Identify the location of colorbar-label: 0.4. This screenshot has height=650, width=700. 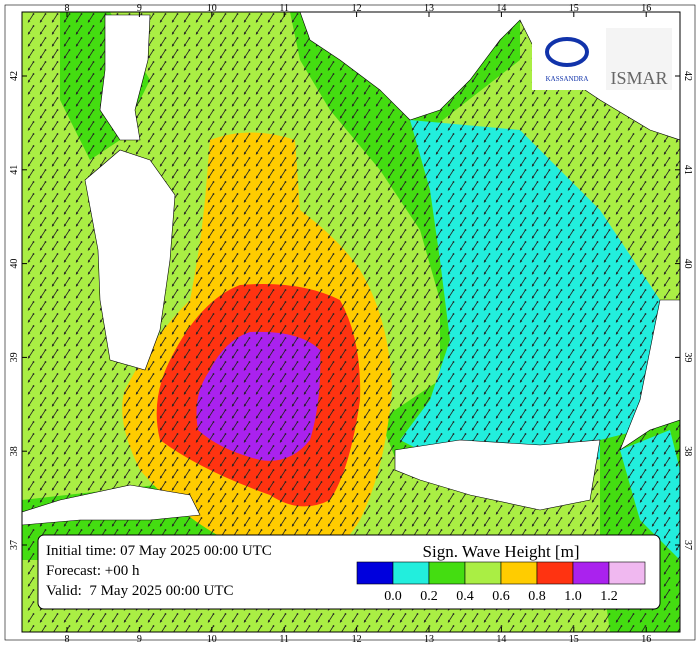
(465, 596).